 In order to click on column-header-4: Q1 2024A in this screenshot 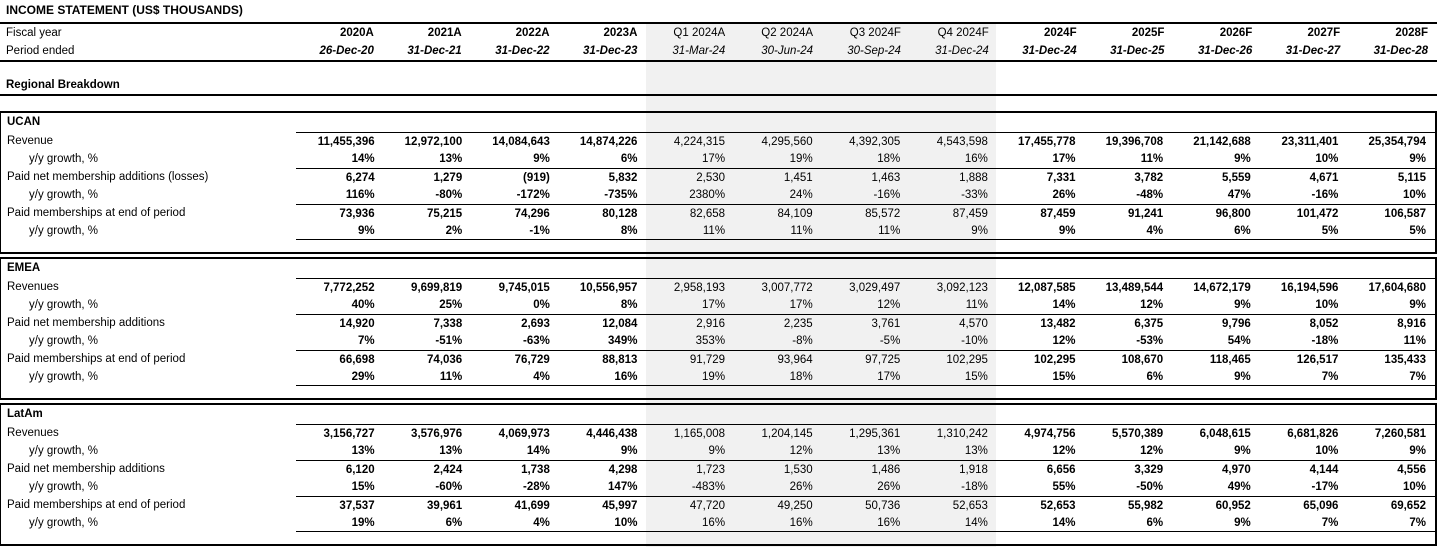, I will do `click(699, 33)`.